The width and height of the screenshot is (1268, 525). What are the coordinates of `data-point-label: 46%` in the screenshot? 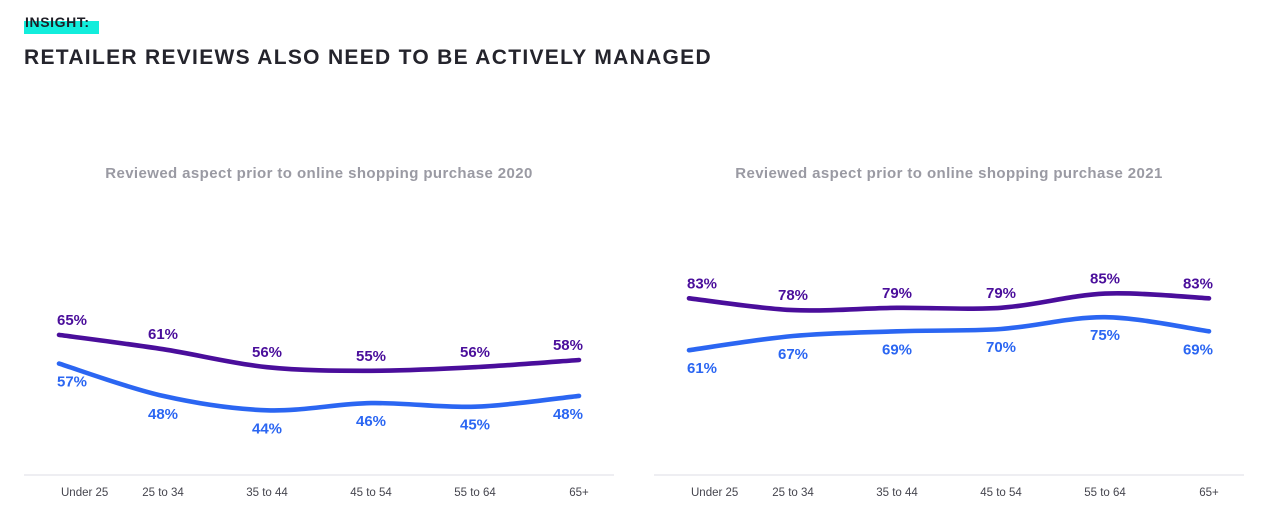 It's located at (371, 421).